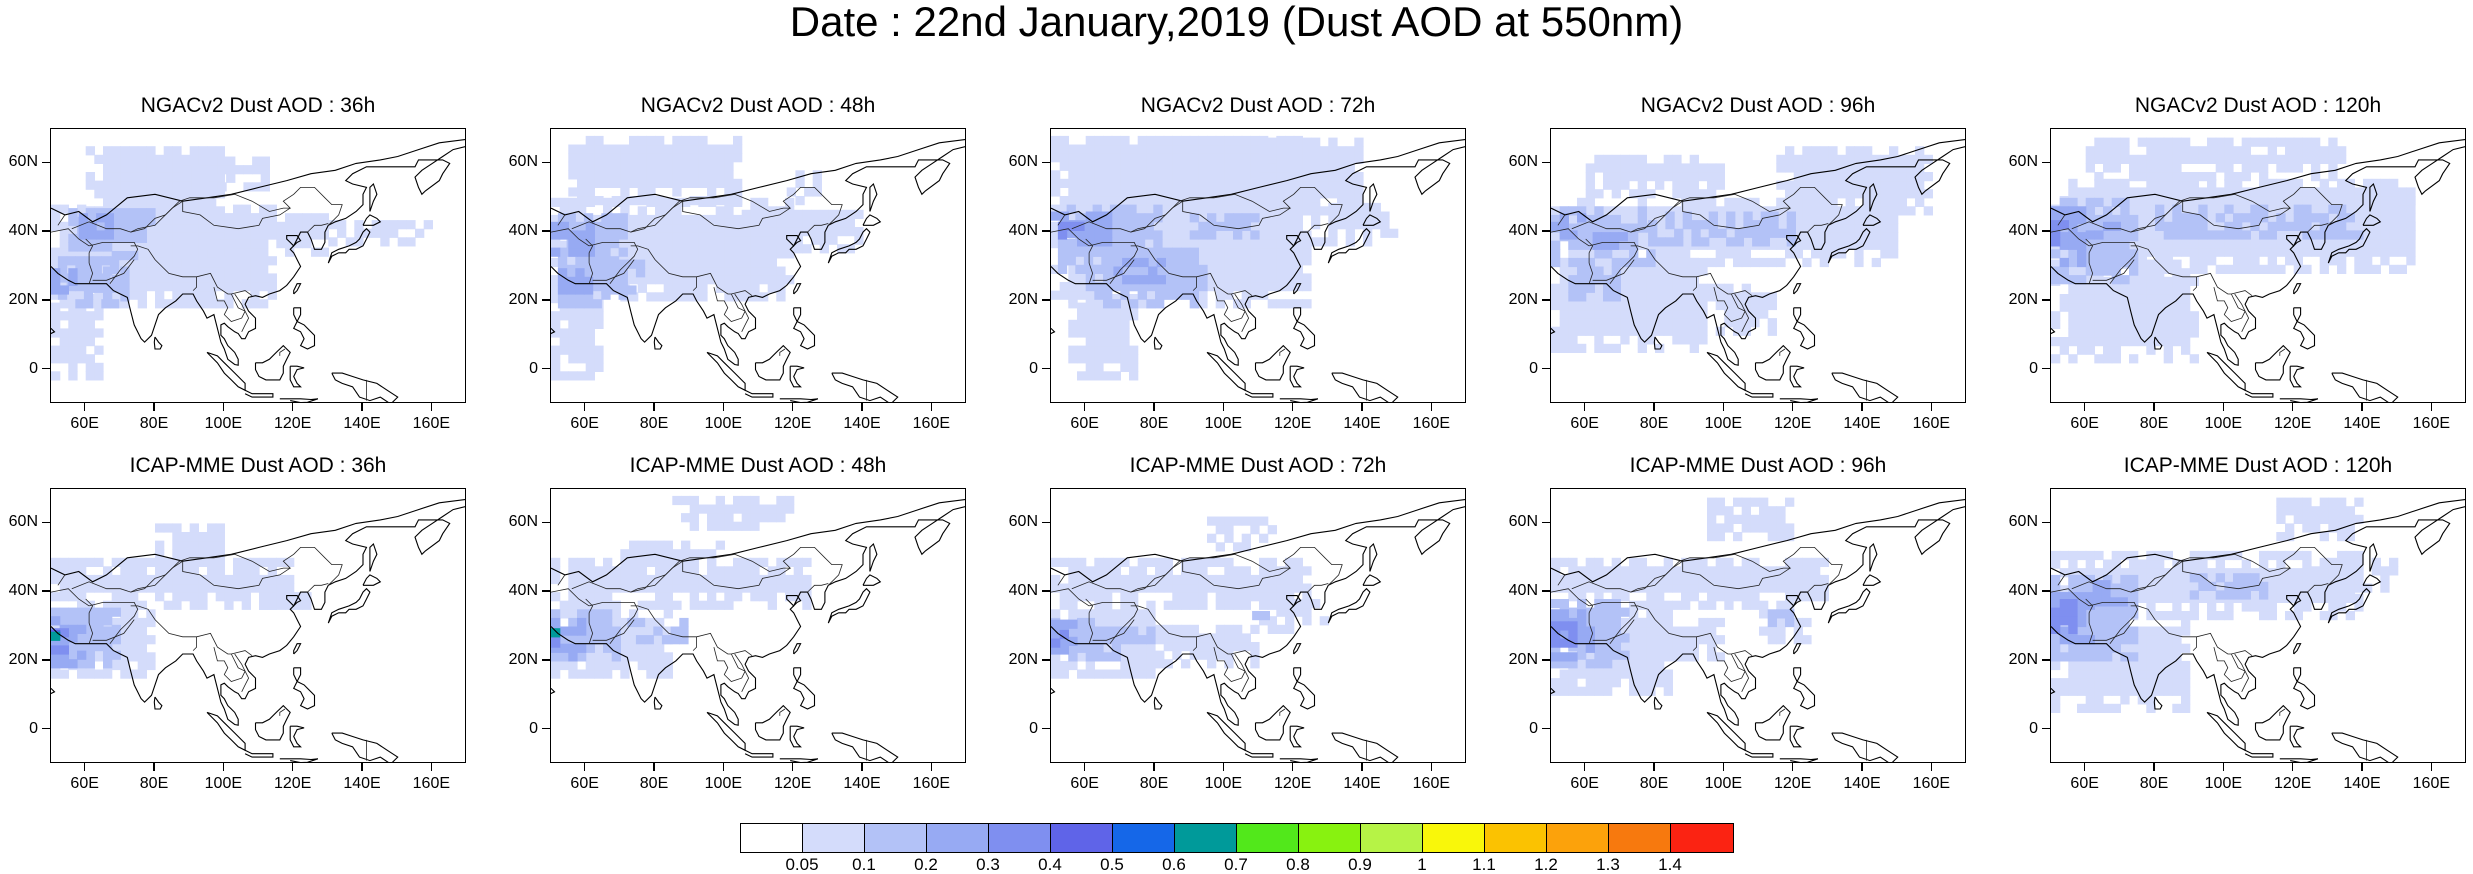  What do you see at coordinates (1546, 864) in the screenshot?
I see `colorbar-label: 1.2` at bounding box center [1546, 864].